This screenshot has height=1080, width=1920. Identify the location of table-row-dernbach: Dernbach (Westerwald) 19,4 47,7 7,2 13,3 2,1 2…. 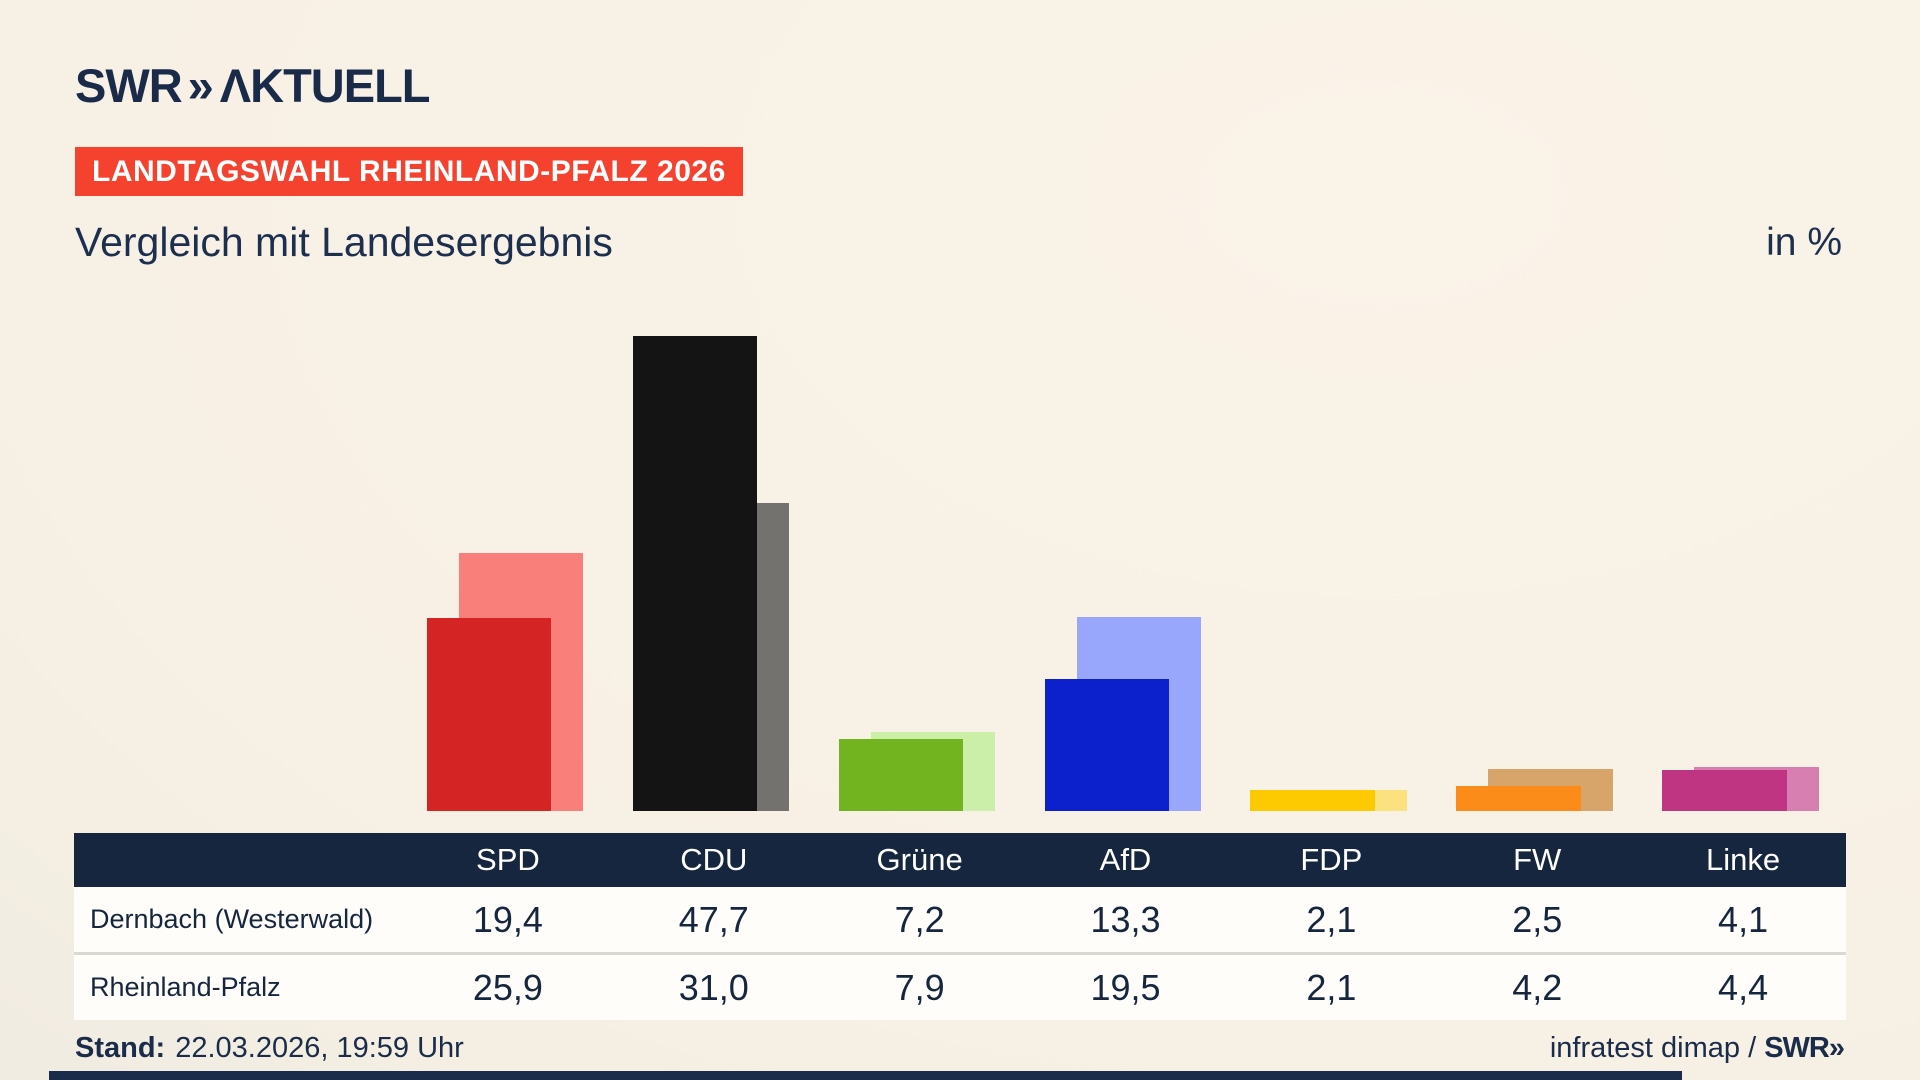
(960, 921).